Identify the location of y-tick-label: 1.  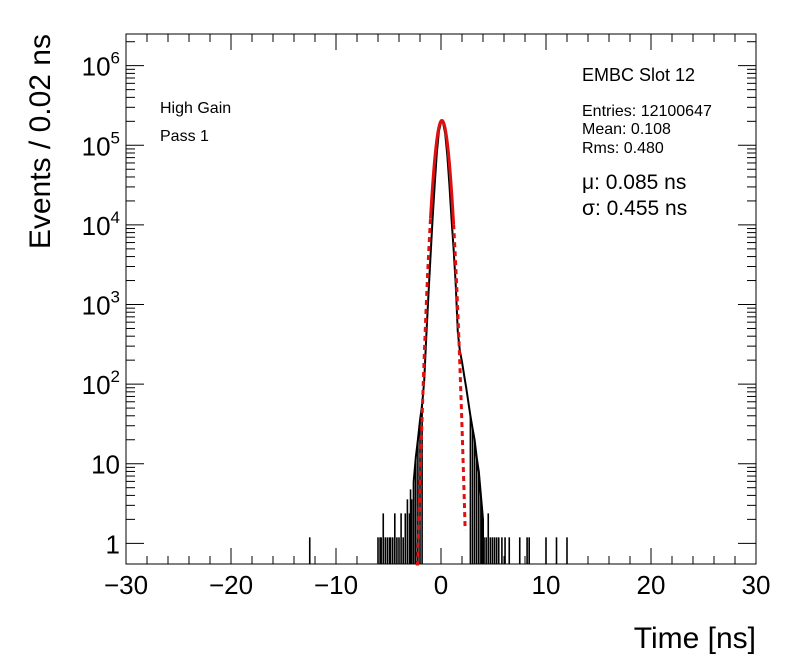
(113, 544).